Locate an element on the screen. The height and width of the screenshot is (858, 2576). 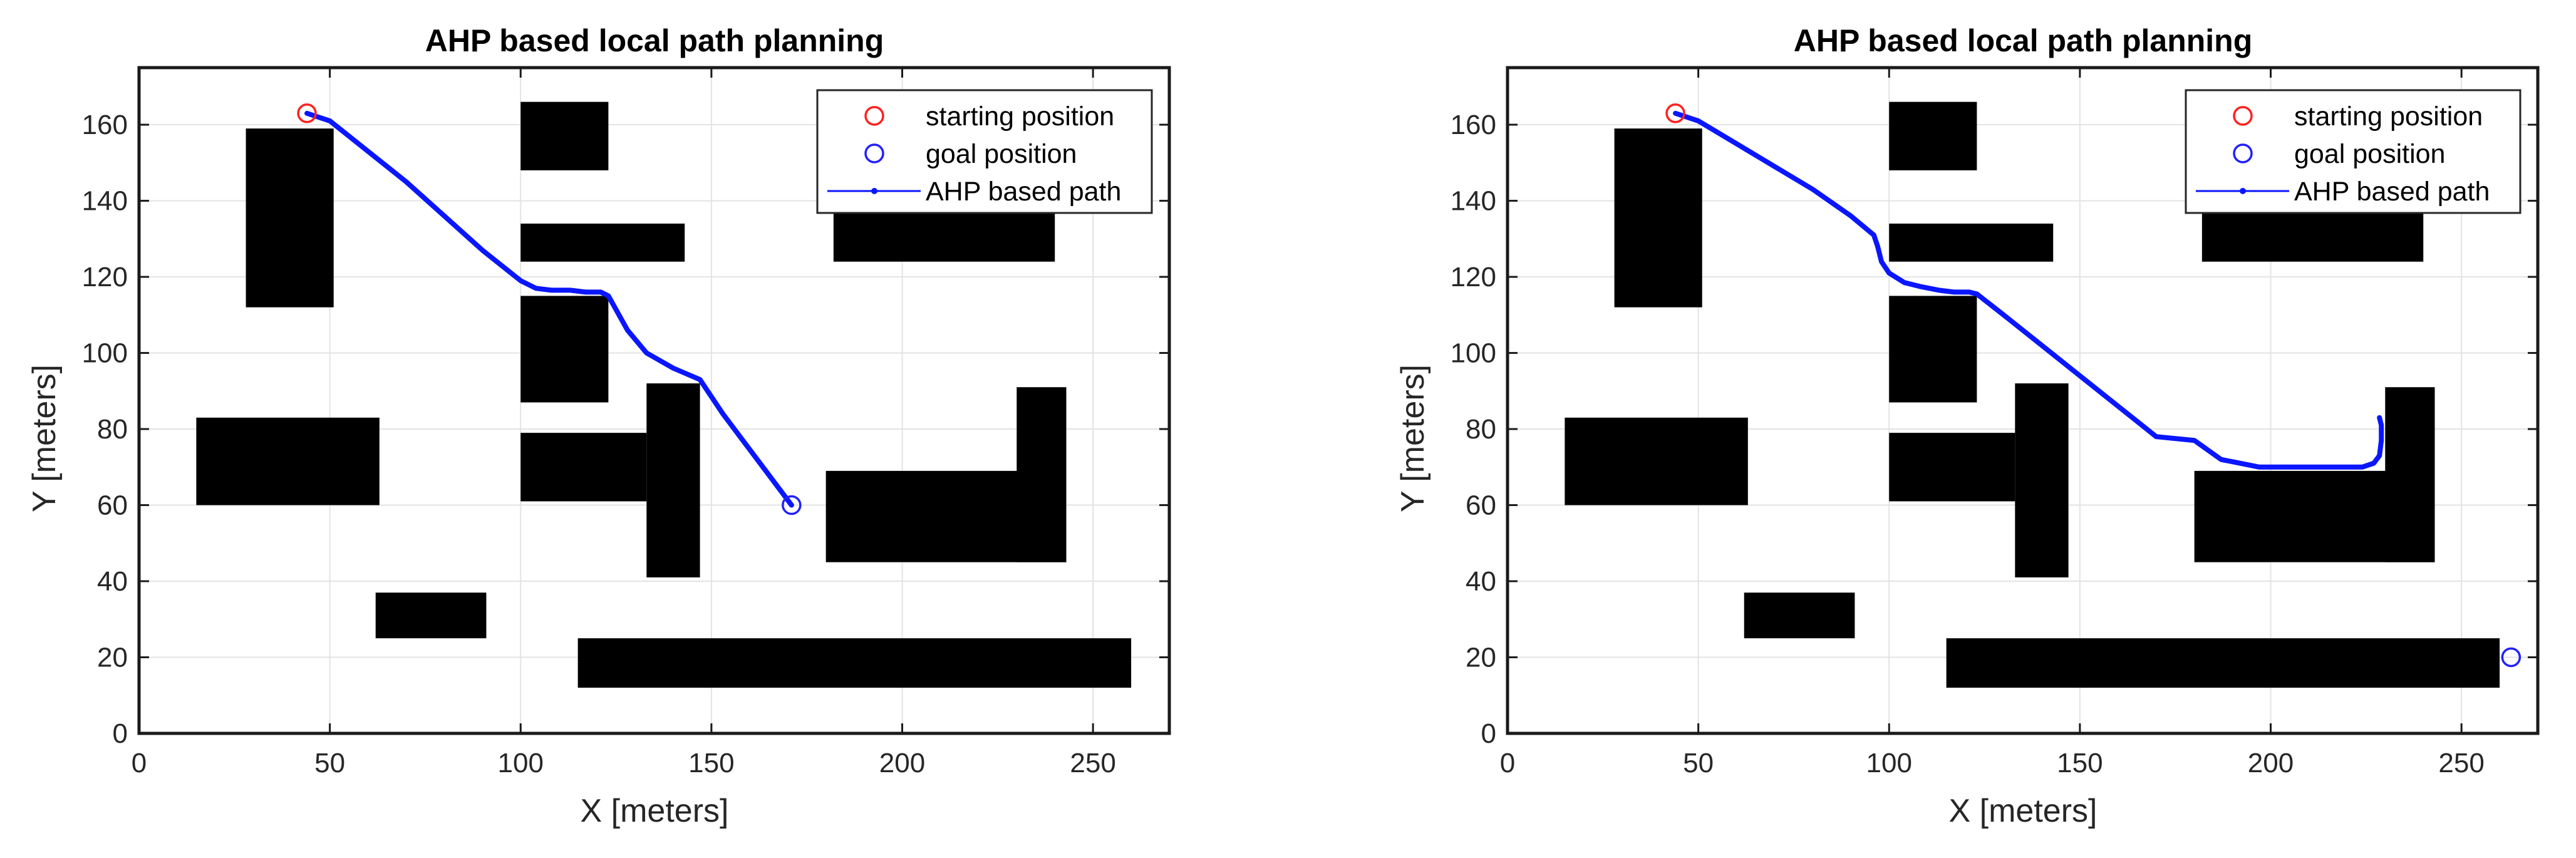
legend-start-marker-icon is located at coordinates (874, 116).